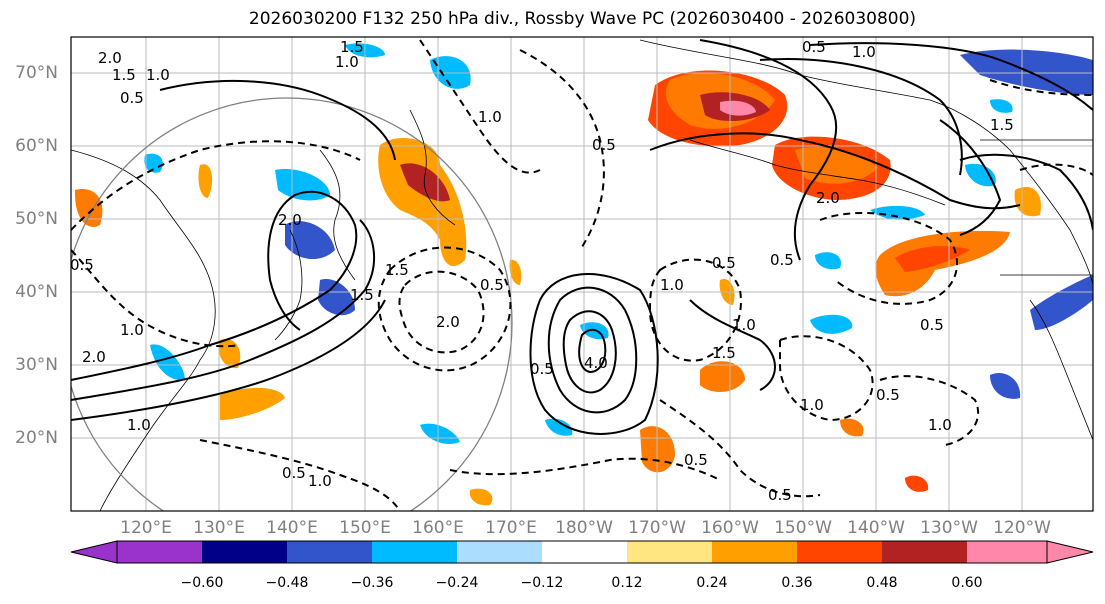  Describe the element at coordinates (949, 528) in the screenshot. I see `lon-label: 130°W` at that location.